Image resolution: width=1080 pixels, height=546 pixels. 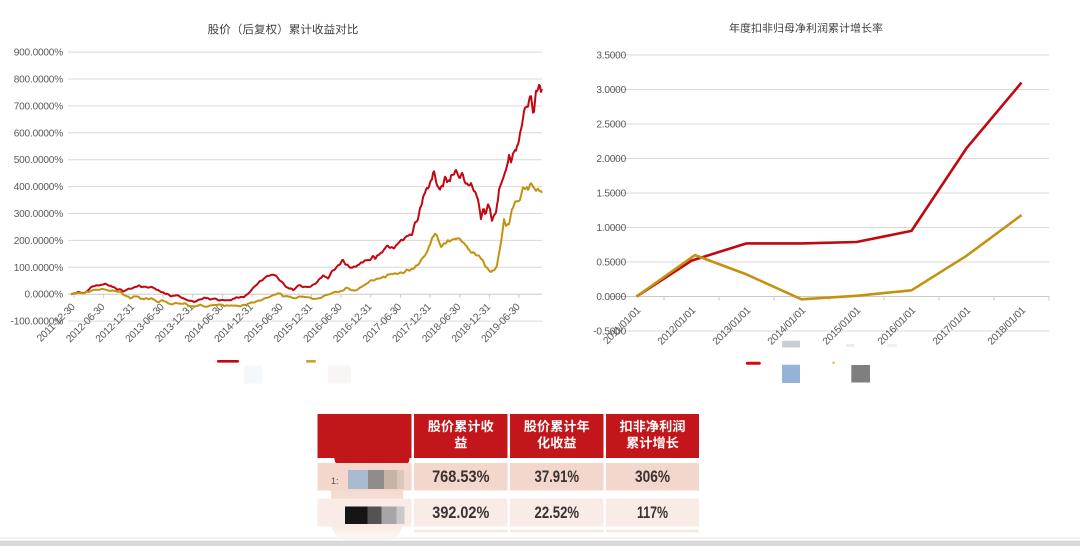 What do you see at coordinates (460, 476) in the screenshot?
I see `svg-text: 768.53%` at bounding box center [460, 476].